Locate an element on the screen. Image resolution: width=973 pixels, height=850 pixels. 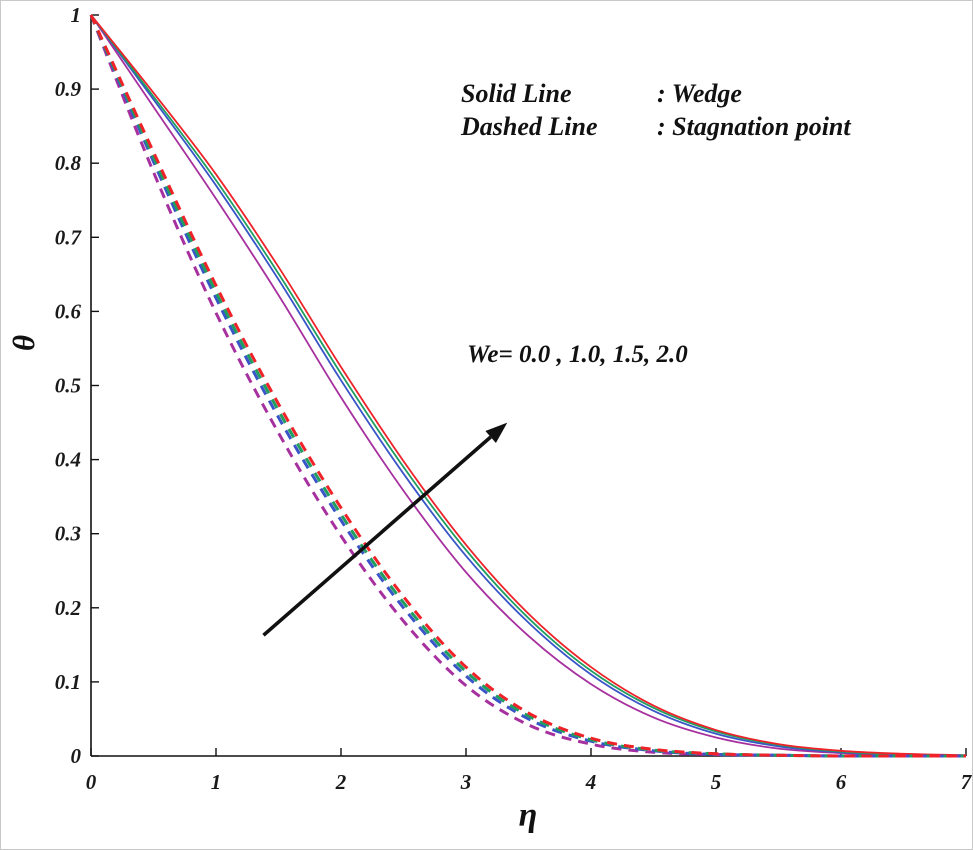
legend-dashed-value: : Stagnation point is located at coordinates (754, 126).